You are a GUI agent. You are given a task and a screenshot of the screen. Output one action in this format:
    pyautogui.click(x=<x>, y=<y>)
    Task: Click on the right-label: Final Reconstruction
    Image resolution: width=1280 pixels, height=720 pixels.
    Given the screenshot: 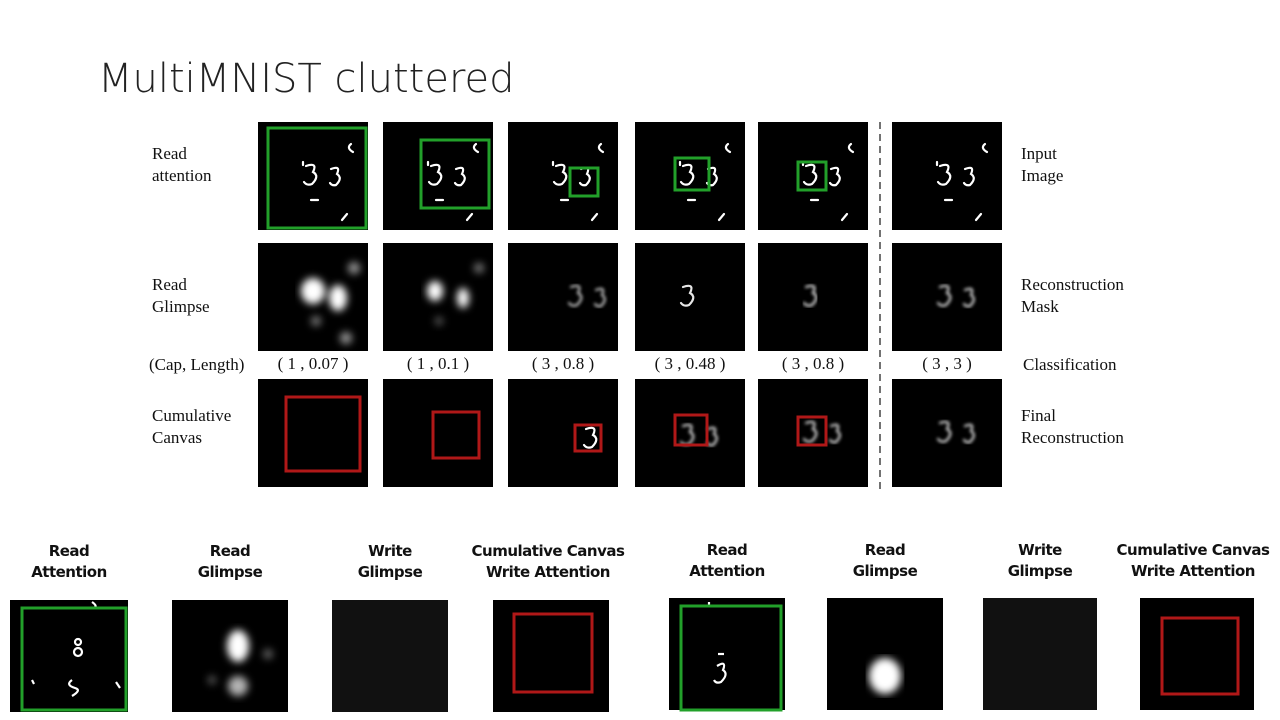 What is the action you would take?
    pyautogui.click(x=1072, y=426)
    